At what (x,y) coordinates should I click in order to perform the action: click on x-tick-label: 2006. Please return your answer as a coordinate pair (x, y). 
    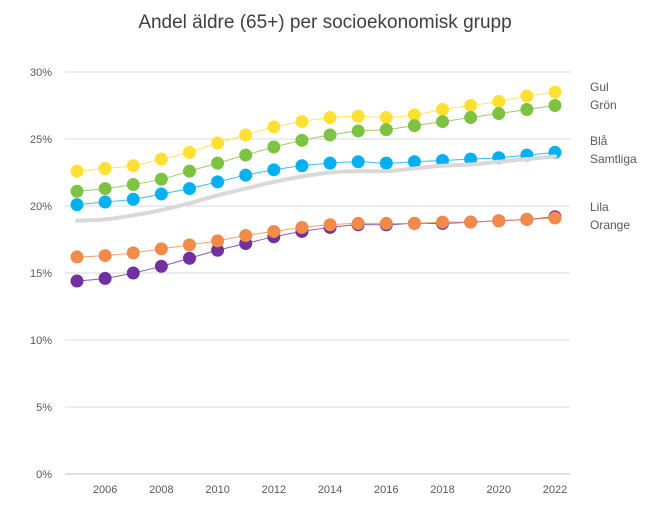
    Looking at the image, I should click on (105, 490).